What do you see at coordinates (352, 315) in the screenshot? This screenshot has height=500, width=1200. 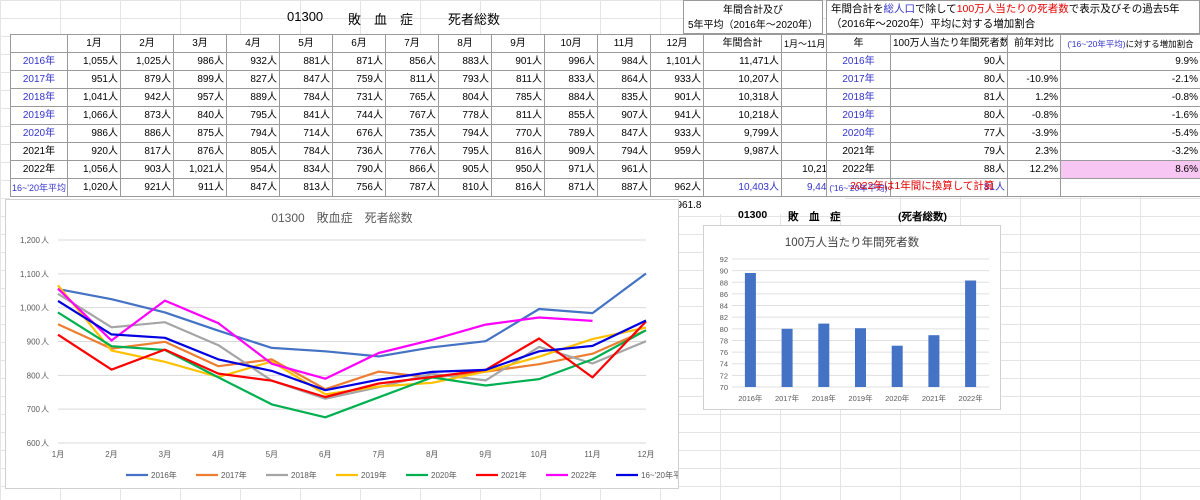 I see `series-line` at bounding box center [352, 315].